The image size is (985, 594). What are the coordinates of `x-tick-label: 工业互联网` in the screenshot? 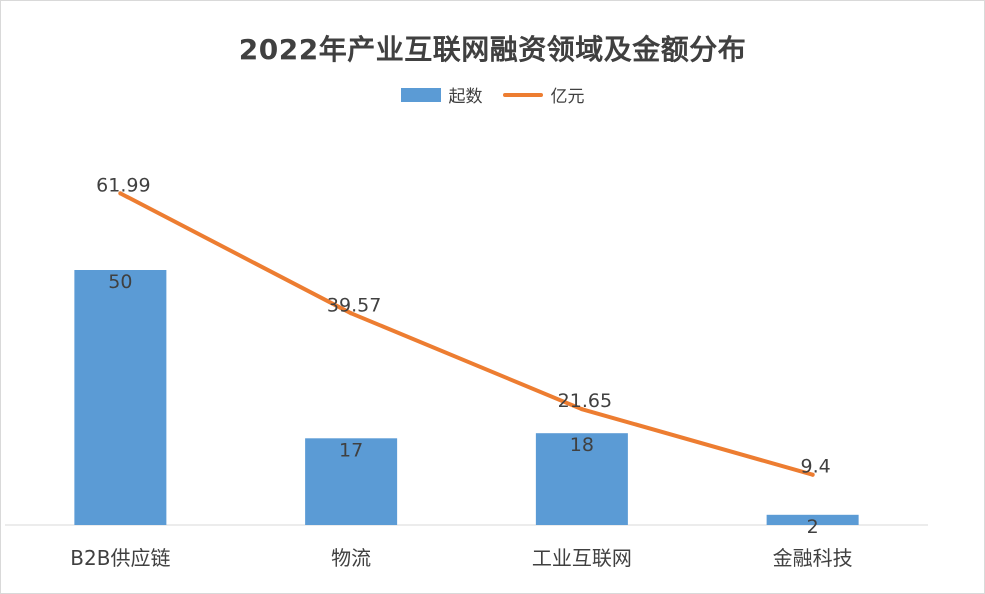 It's located at (582, 558).